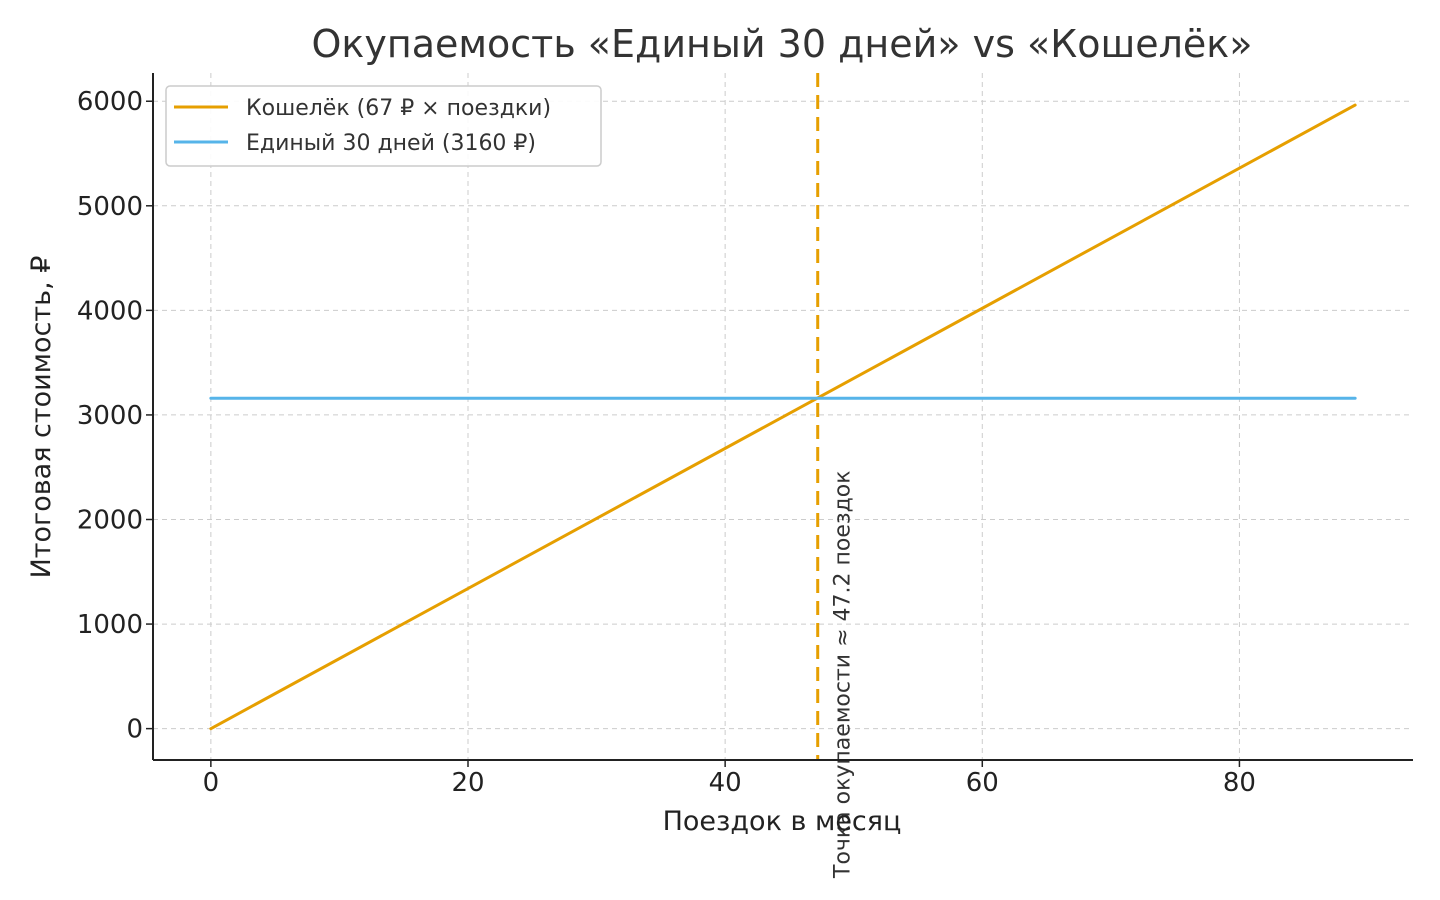 Image resolution: width=1440 pixels, height=900 pixels. Describe the element at coordinates (134, 730) in the screenshot. I see `y-tick-label-0: 0` at that location.